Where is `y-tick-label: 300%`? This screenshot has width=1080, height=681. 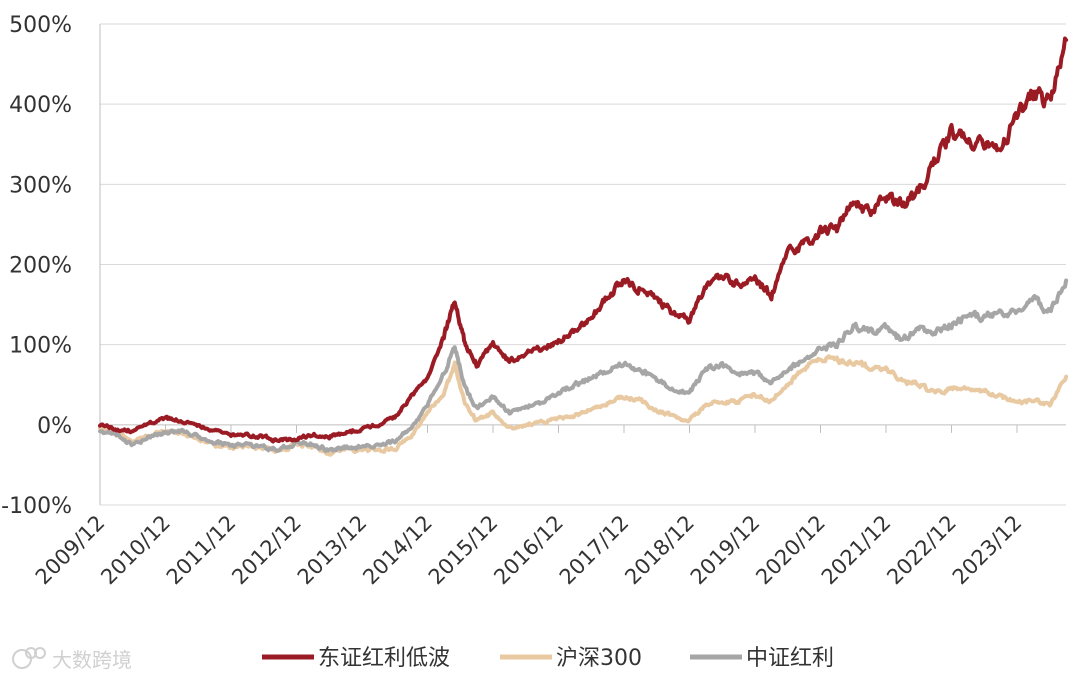 y-tick-label: 300% is located at coordinates (40, 185).